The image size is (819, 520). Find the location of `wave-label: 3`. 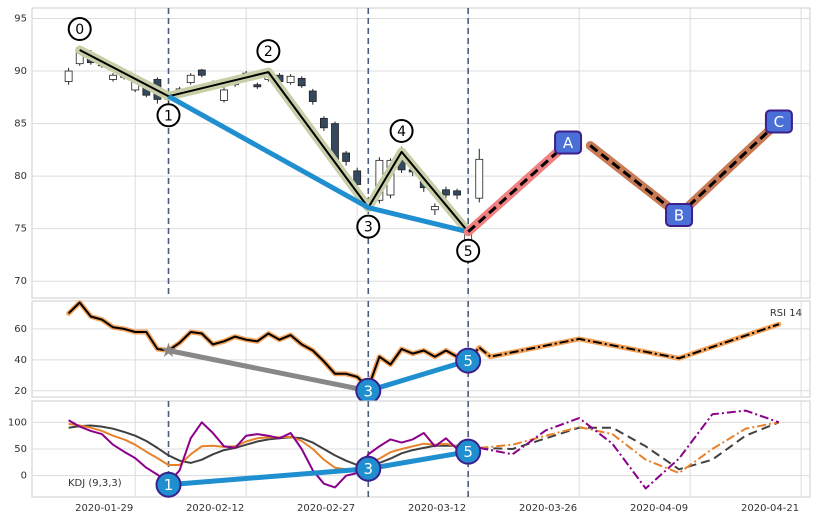

wave-label: 3 is located at coordinates (368, 228).